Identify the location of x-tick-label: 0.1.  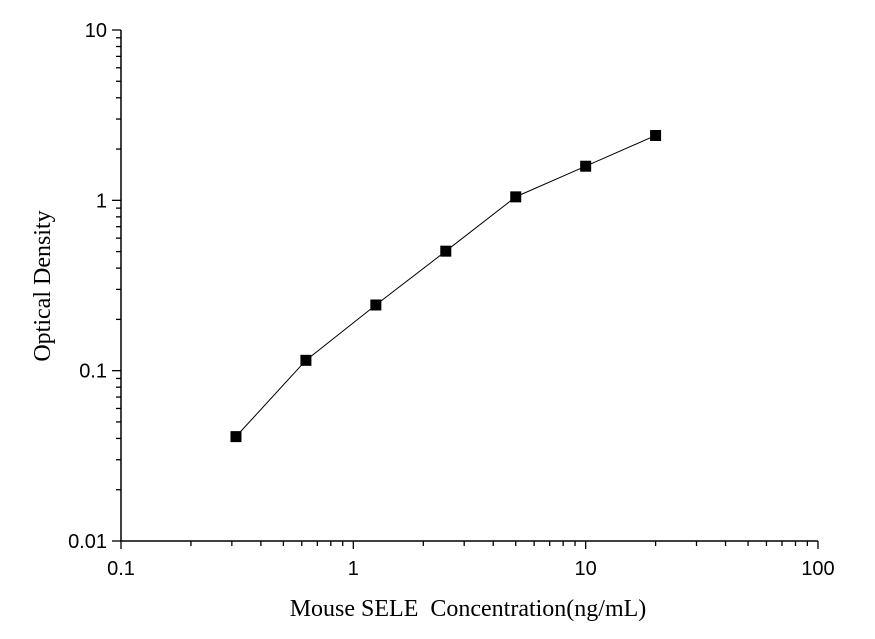
(121, 569).